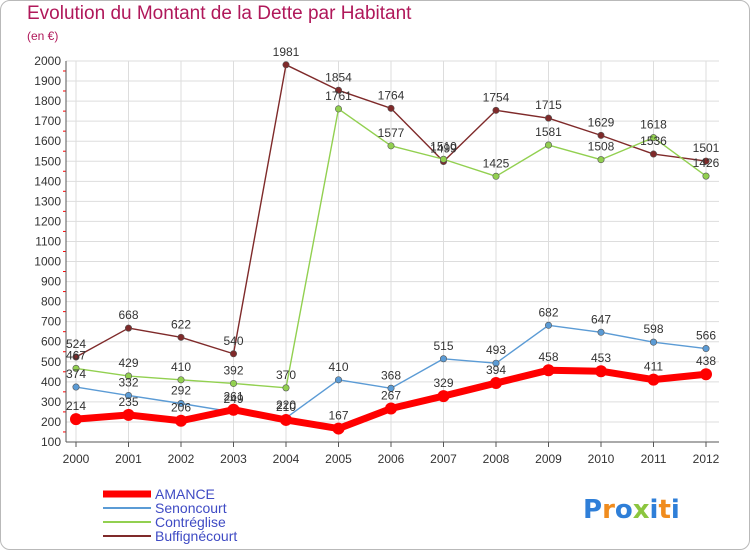  I want to click on data-label: 370, so click(286, 375).